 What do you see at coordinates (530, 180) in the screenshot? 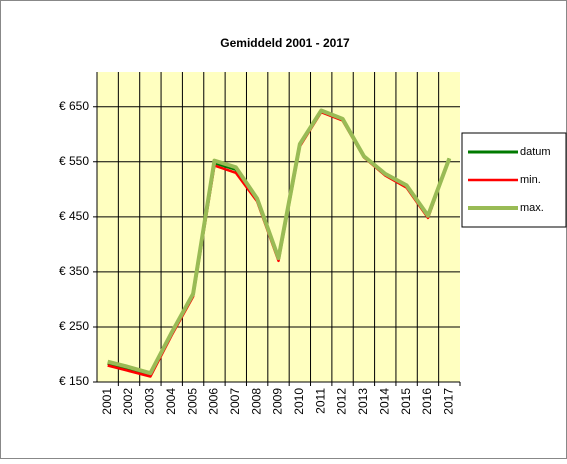
I see `legend-label: min.` at bounding box center [530, 180].